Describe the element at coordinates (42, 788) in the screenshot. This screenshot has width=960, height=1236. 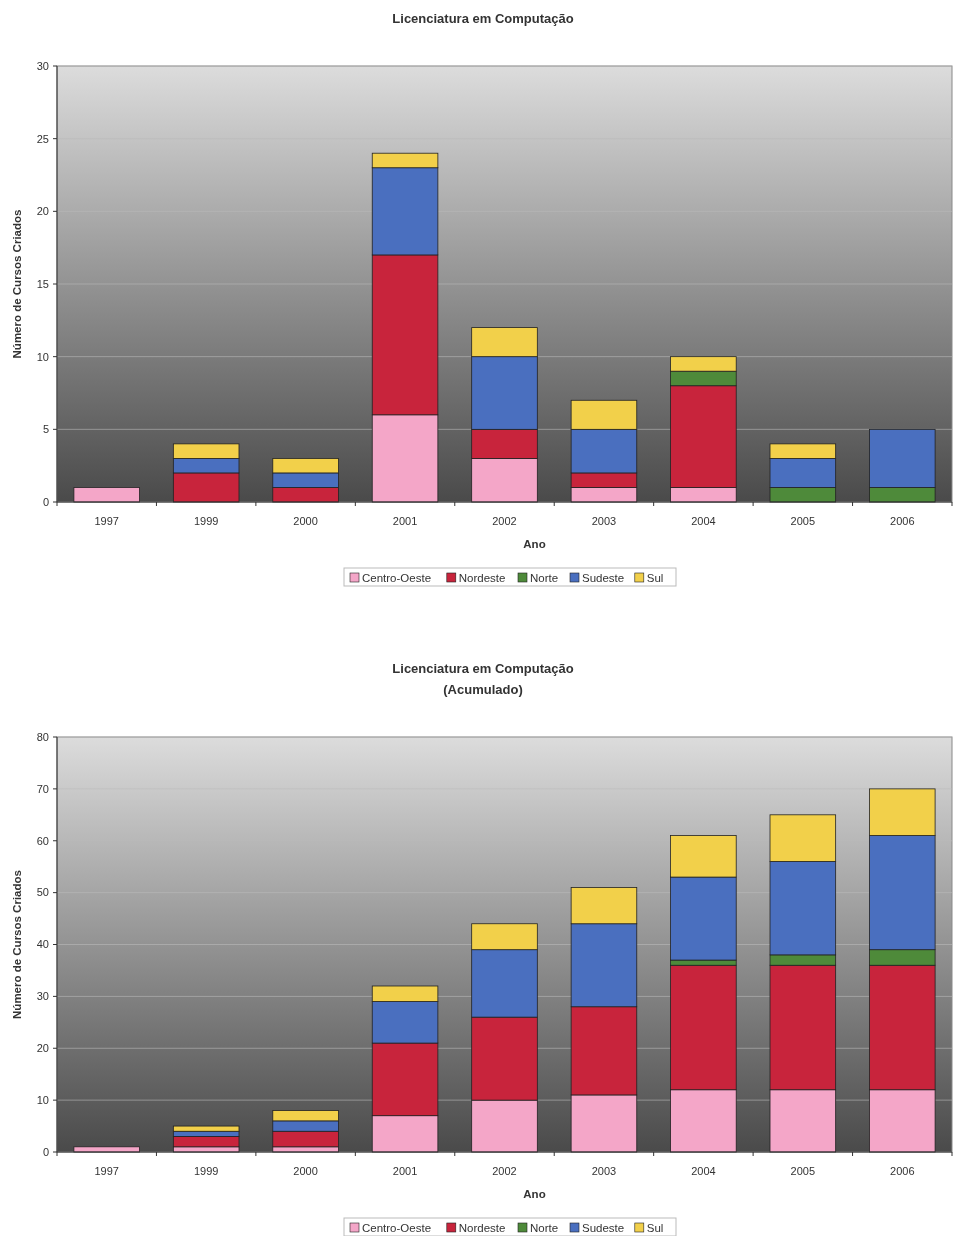
I see `y-tick-label: 70` at that location.